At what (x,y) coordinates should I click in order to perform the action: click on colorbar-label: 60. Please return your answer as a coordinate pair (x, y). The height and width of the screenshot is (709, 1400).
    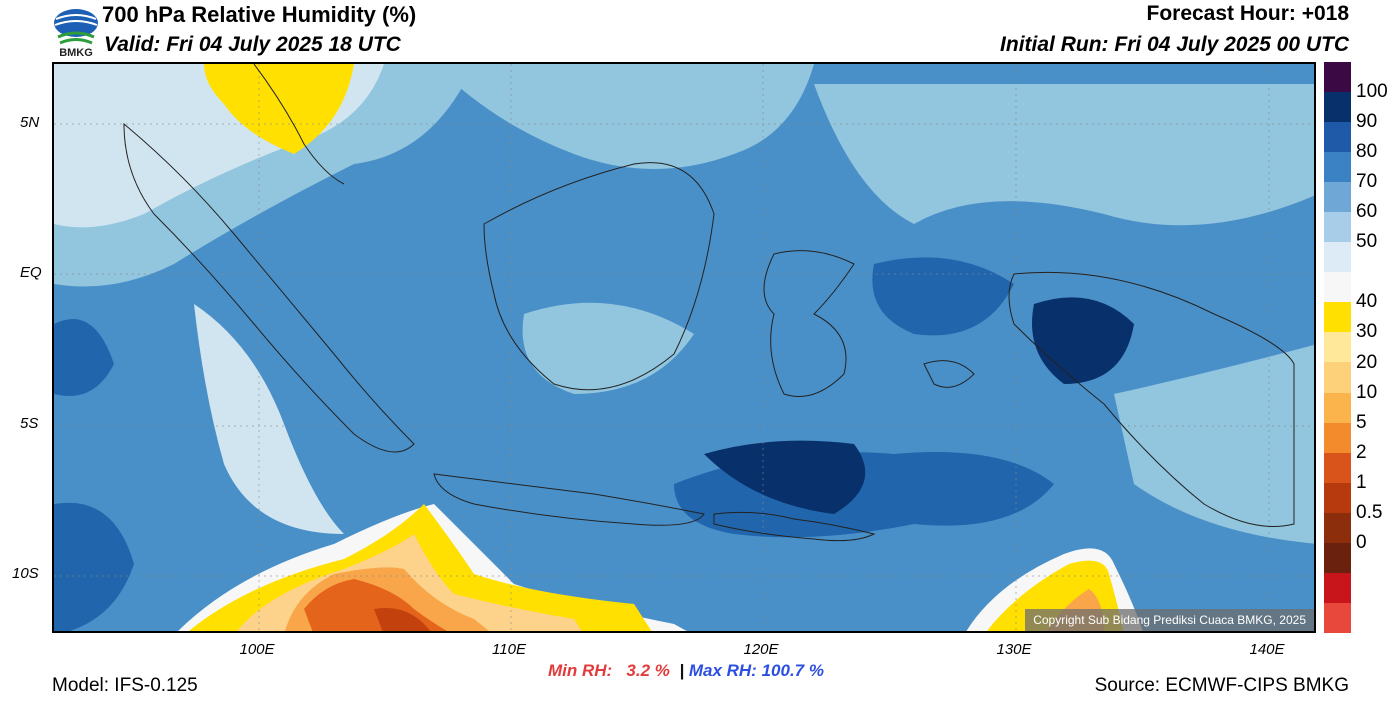
    Looking at the image, I should click on (1367, 212).